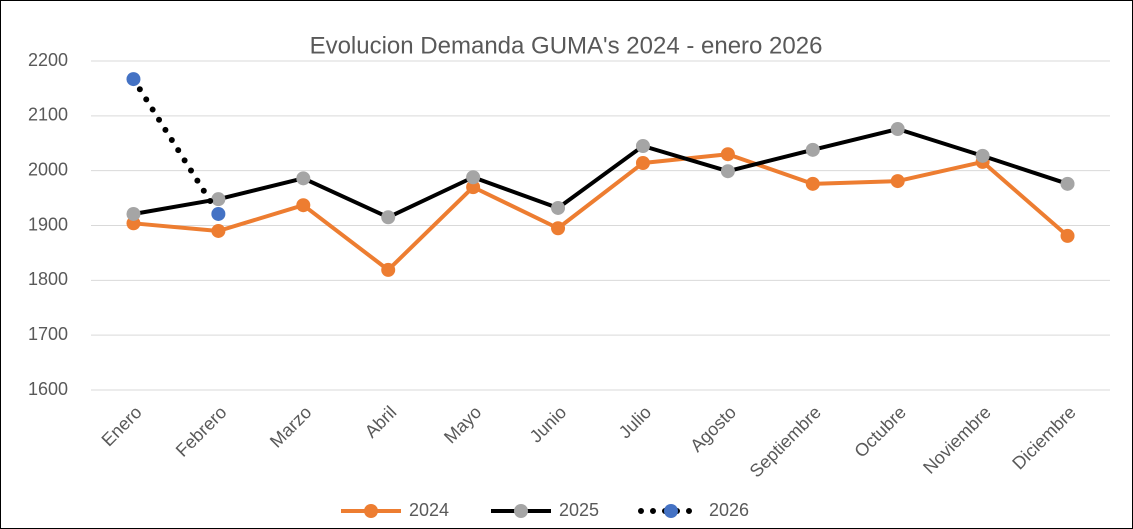 The height and width of the screenshot is (529, 1133). What do you see at coordinates (48, 279) in the screenshot?
I see `y-tick-label: 1800` at bounding box center [48, 279].